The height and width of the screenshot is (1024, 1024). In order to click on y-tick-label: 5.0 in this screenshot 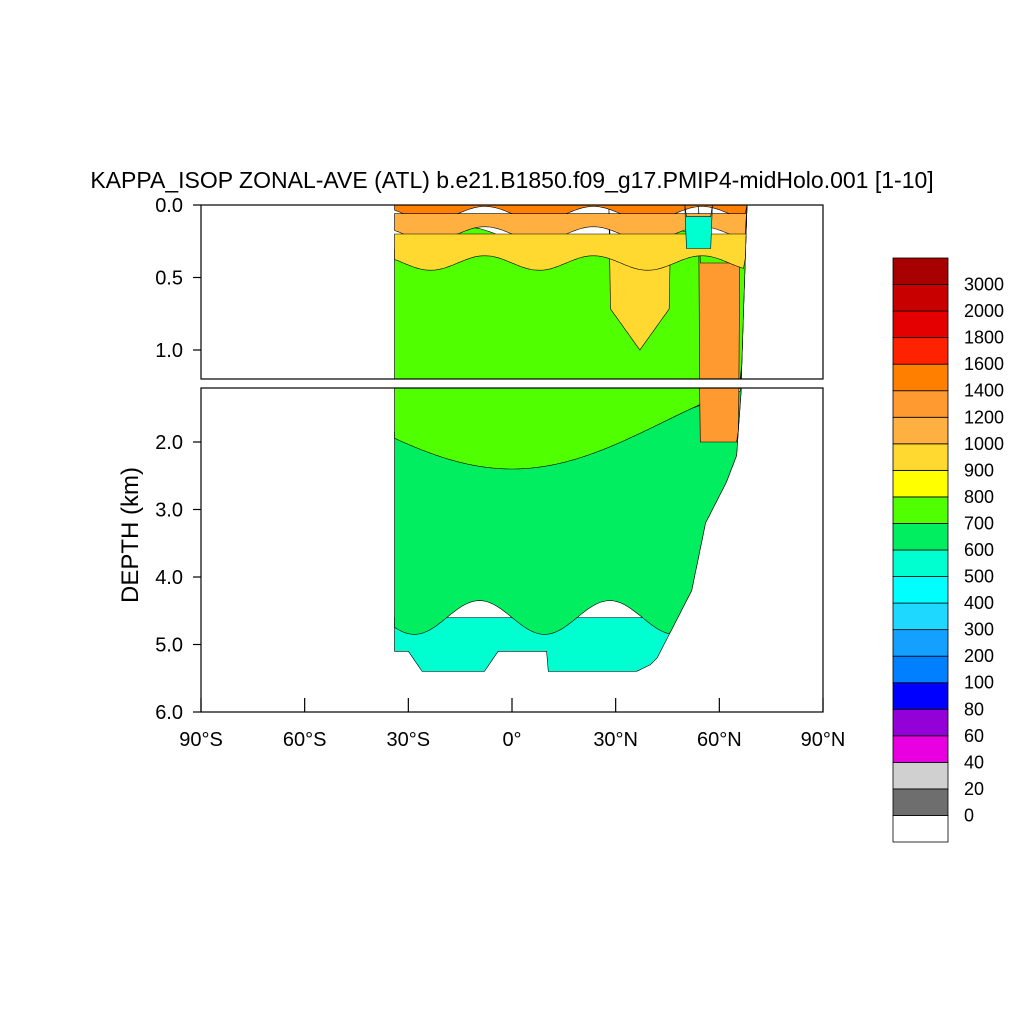, I will do `click(169, 646)`.